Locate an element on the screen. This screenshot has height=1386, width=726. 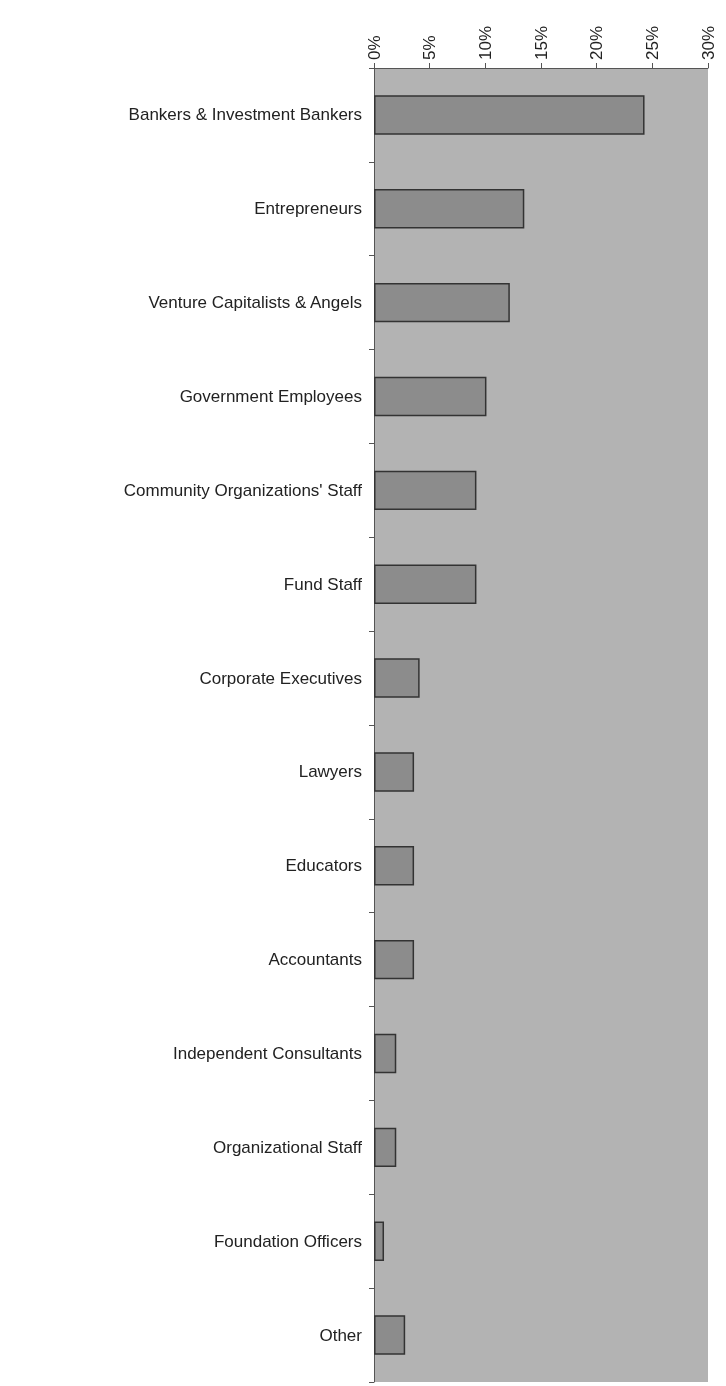
x-tick-label: 0% is located at coordinates (374, 47).